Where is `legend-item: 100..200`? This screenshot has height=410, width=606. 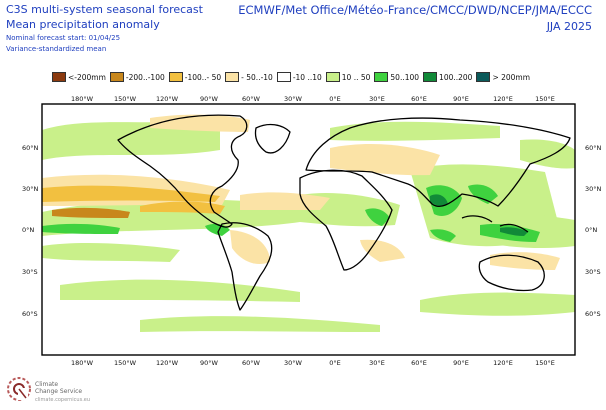
legend-item: 100..200 is located at coordinates (447, 77).